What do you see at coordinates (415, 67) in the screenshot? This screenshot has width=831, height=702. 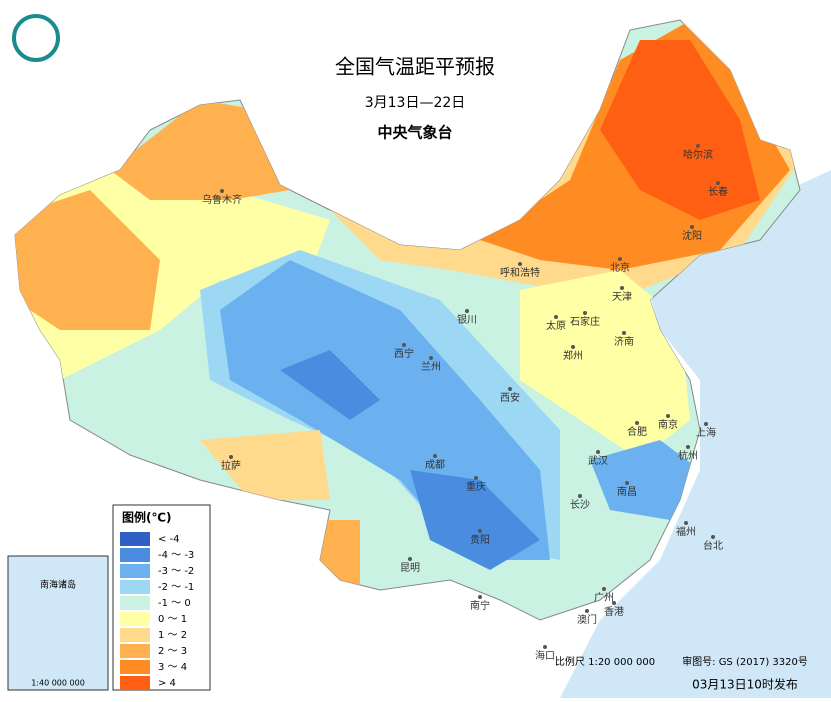 I see `title: 全国气温距平预报` at bounding box center [415, 67].